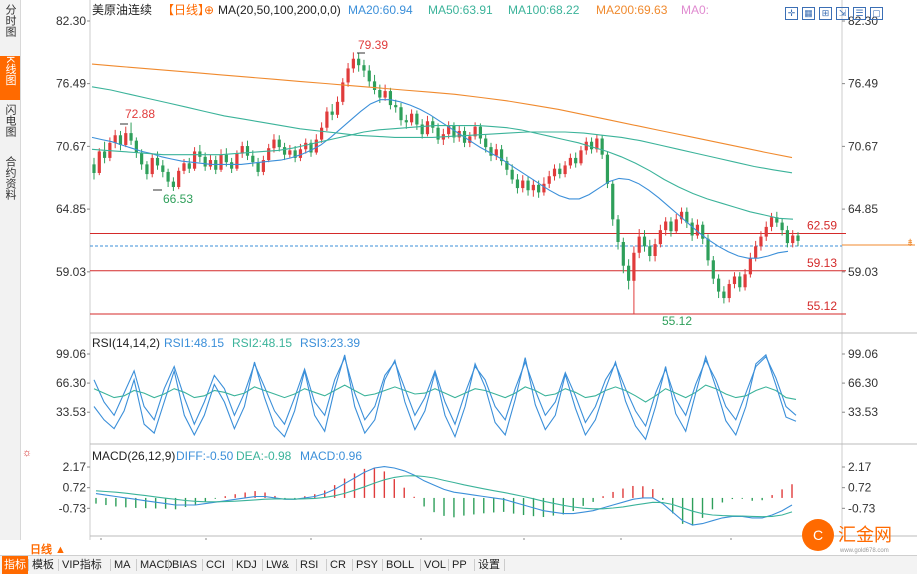 The width and height of the screenshot is (917, 574). What do you see at coordinates (48, 550) in the screenshot?
I see `period-button: 日线 ▲` at bounding box center [48, 550].